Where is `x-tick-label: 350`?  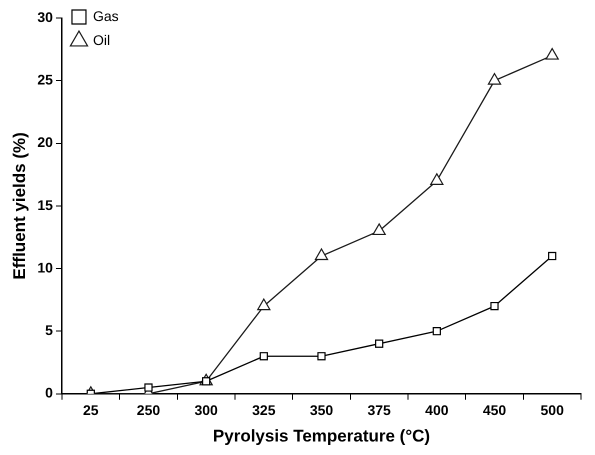 x-tick-label: 350 is located at coordinates (322, 410).